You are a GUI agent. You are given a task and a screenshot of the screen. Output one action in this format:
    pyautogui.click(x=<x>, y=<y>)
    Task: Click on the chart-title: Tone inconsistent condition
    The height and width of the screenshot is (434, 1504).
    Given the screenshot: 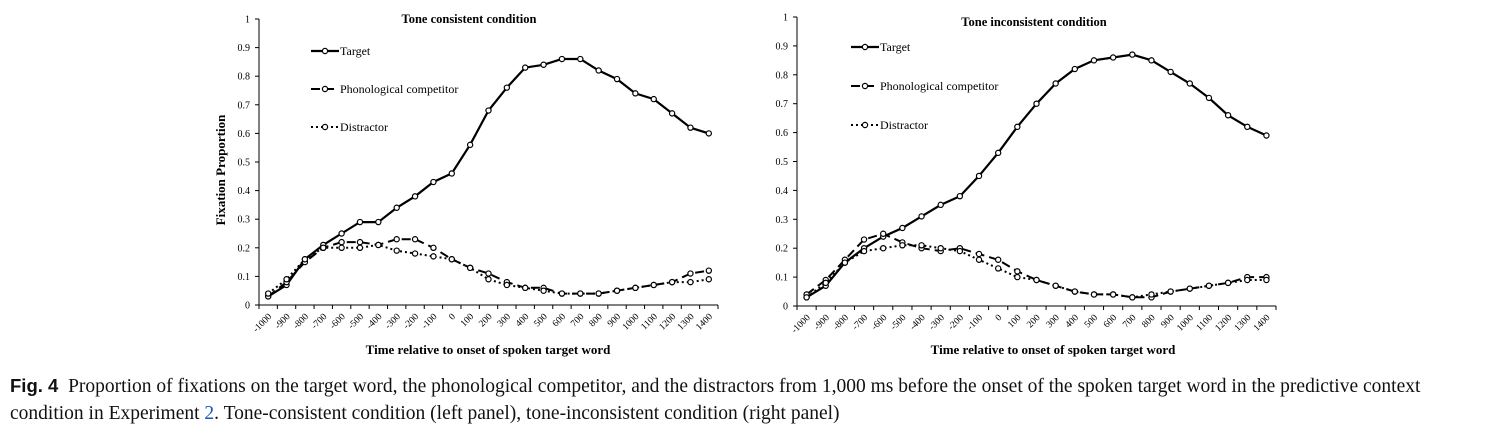 What is the action you would take?
    pyautogui.click(x=1033, y=22)
    